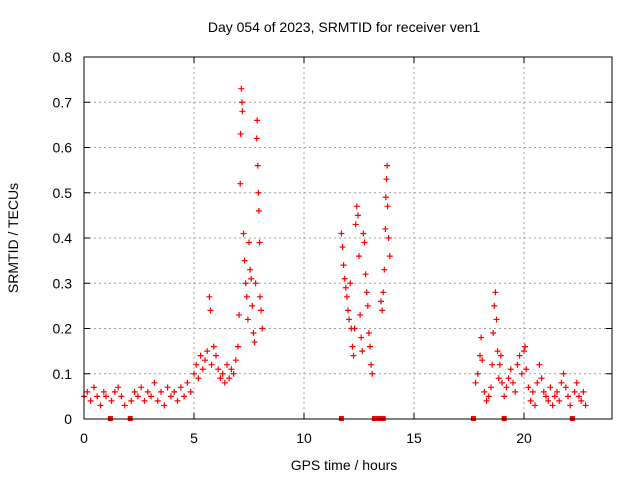 The image size is (640, 480). I want to click on x-tick-label: 20, so click(524, 438).